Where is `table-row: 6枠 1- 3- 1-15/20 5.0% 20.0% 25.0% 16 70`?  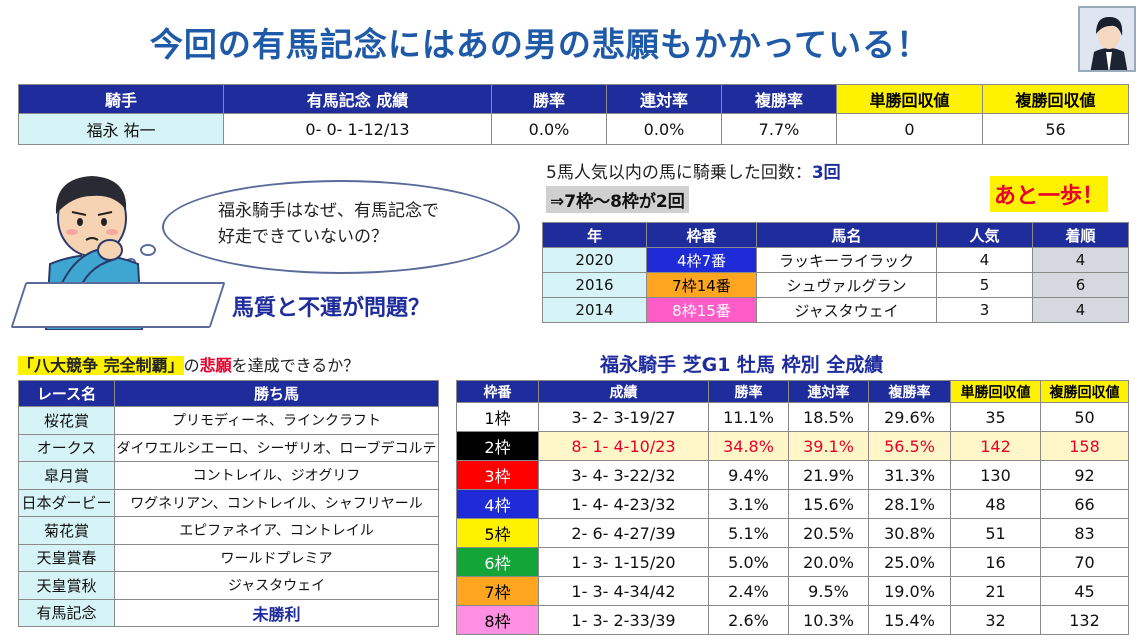 table-row: 6枠 1- 3- 1-15/20 5.0% 20.0% 25.0% 16 70 is located at coordinates (792, 562).